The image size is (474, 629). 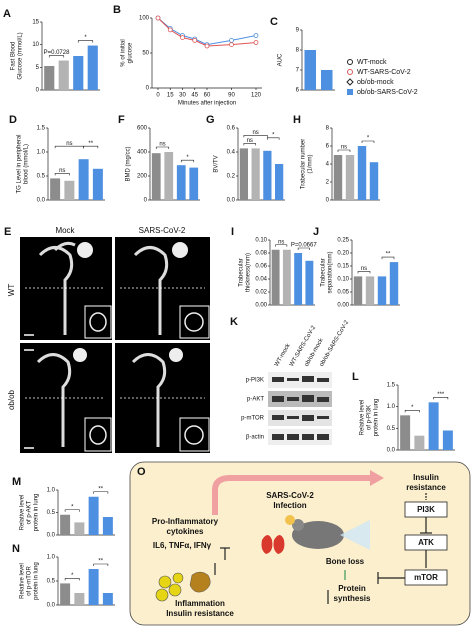 I want to click on legend-label: ob/ob-SARS-CoV-2, so click(x=387, y=92).